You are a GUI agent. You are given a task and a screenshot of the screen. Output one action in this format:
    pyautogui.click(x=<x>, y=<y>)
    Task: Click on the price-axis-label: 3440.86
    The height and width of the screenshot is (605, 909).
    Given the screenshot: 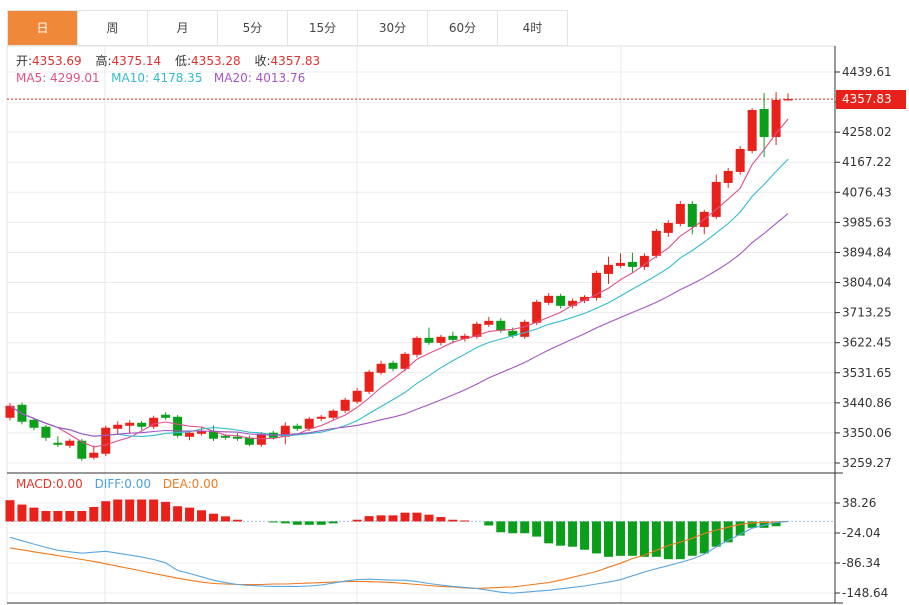 What is the action you would take?
    pyautogui.click(x=867, y=403)
    